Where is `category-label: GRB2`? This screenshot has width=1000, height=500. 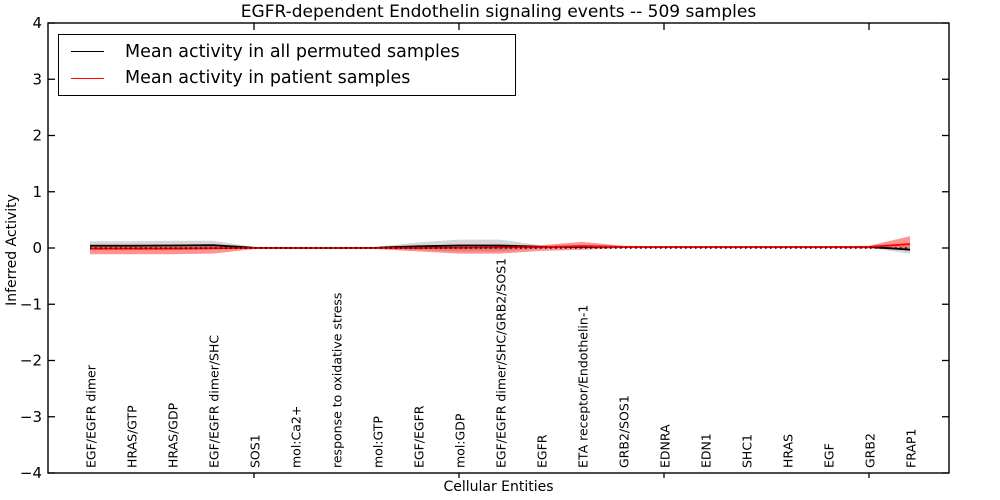 category-label: GRB2 is located at coordinates (870, 450).